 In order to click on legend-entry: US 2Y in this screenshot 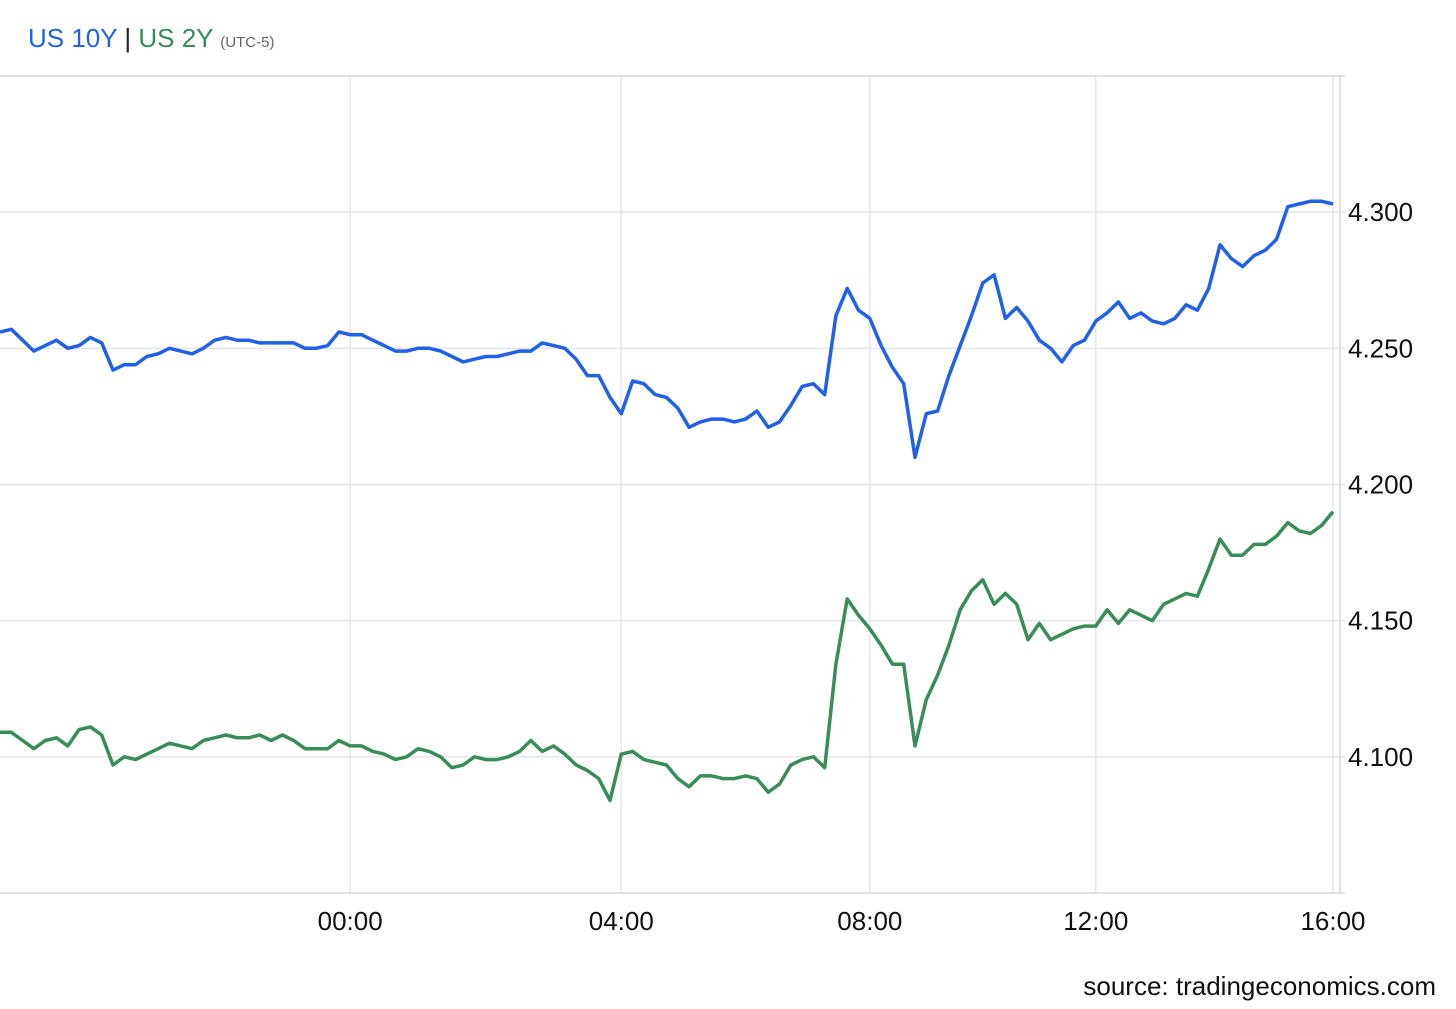, I will do `click(175, 38)`.